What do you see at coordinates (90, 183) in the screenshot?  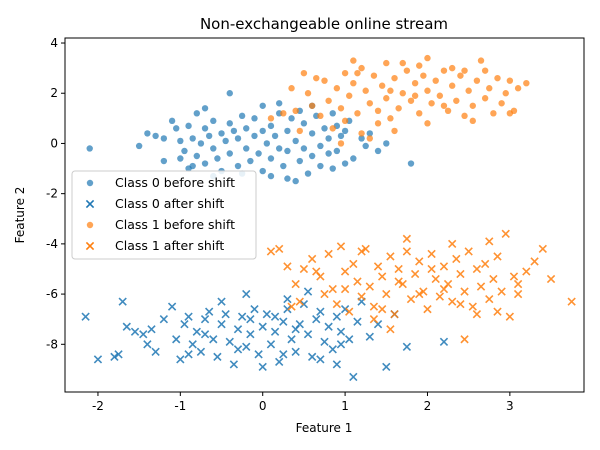 I see `legend-marker` at bounding box center [90, 183].